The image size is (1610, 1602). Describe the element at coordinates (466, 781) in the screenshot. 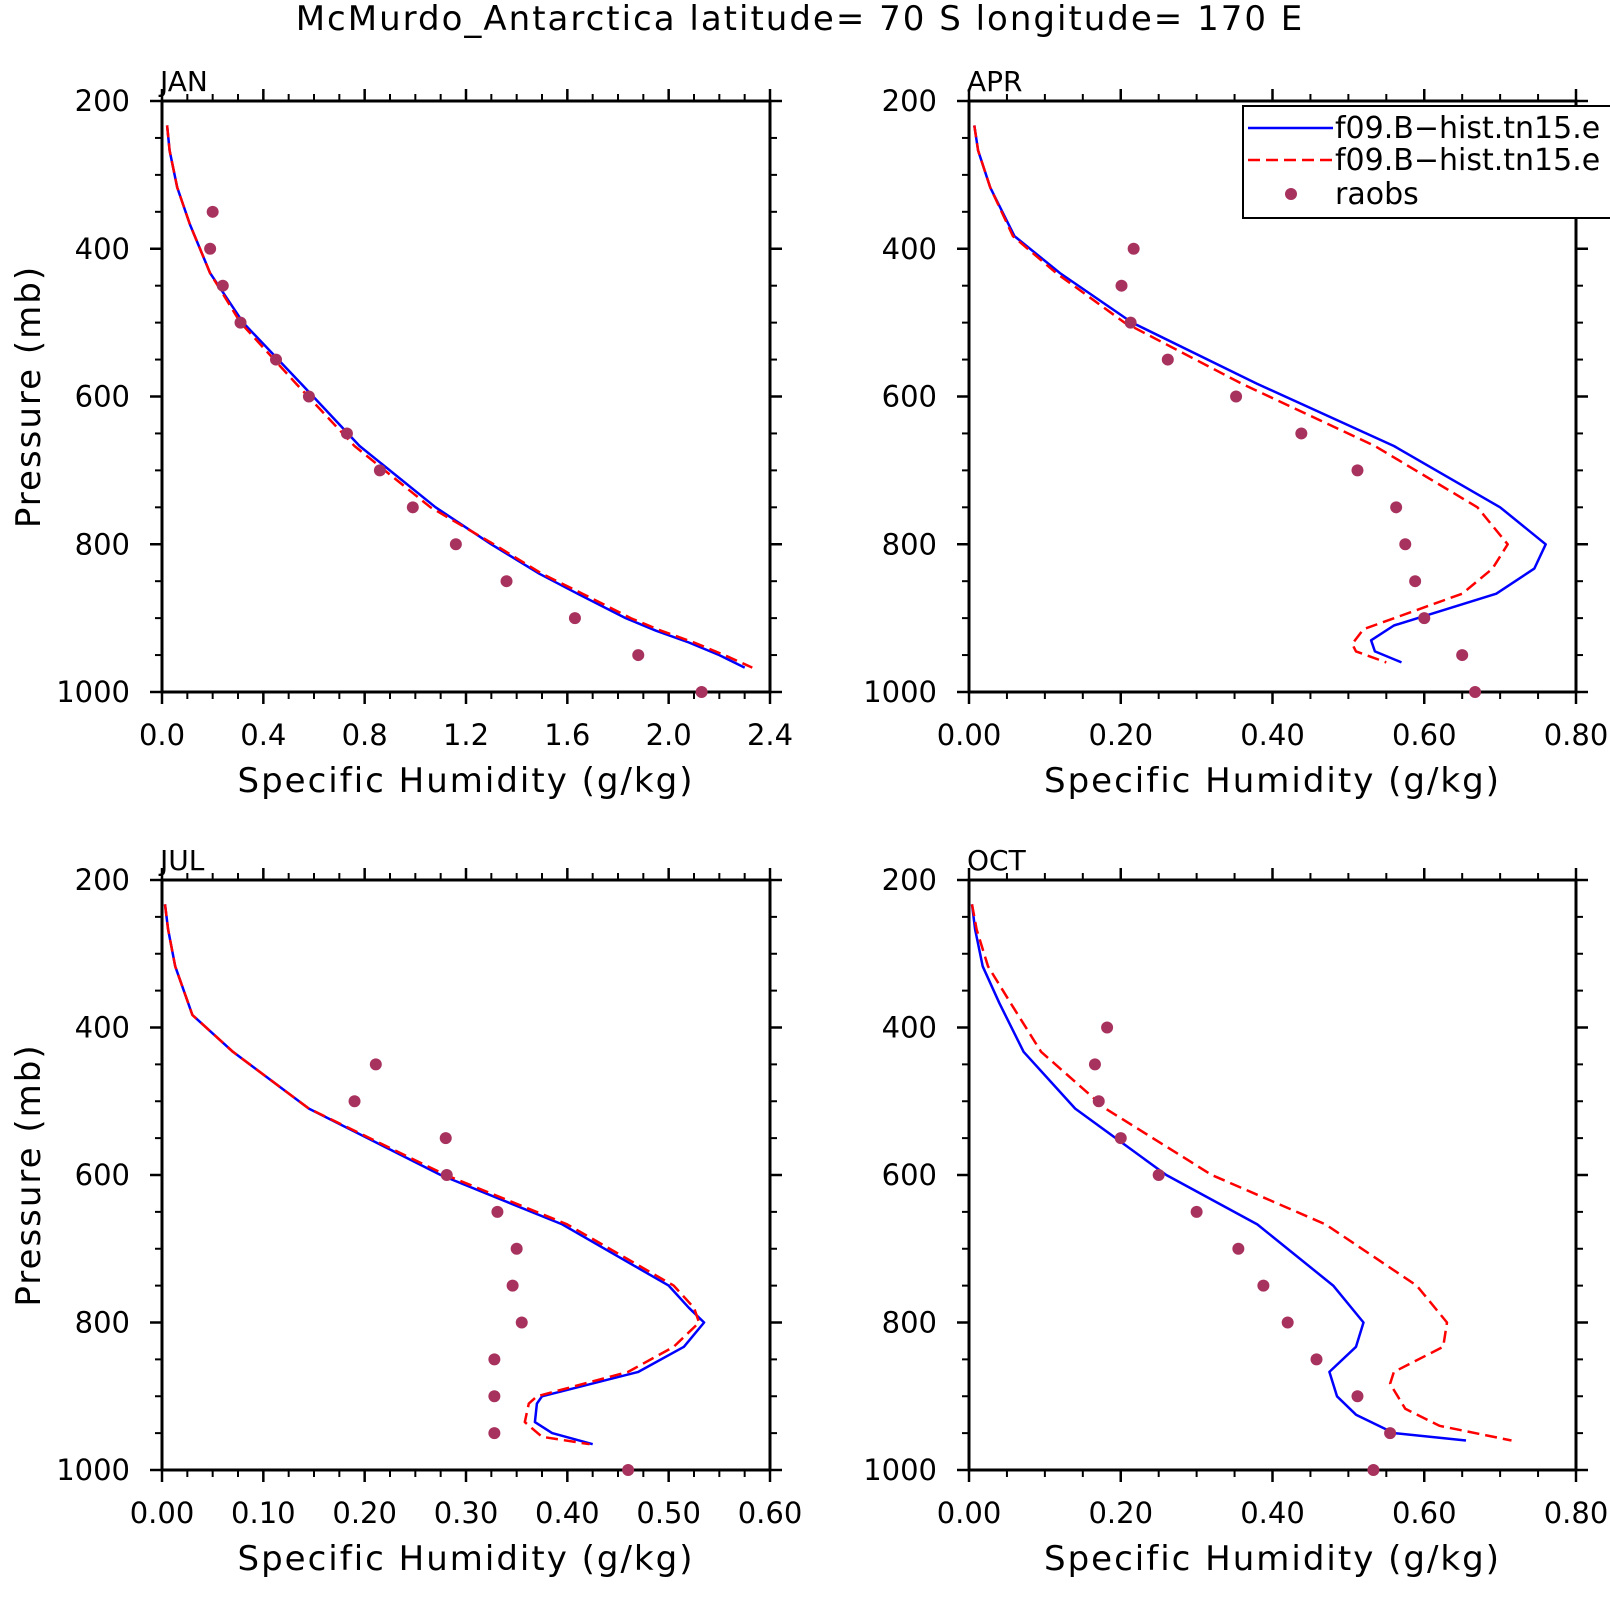

I see `x-axis-label: Specific Humidity (g/kg)` at that location.